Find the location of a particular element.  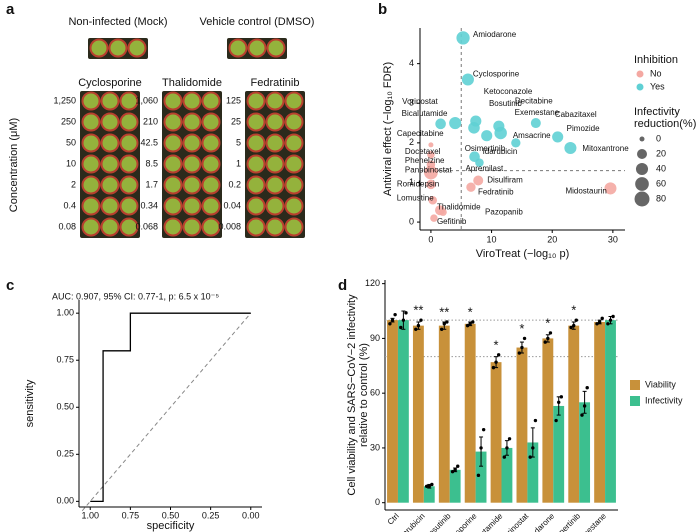

point-label: Gefitinib is located at coordinates (452, 221).